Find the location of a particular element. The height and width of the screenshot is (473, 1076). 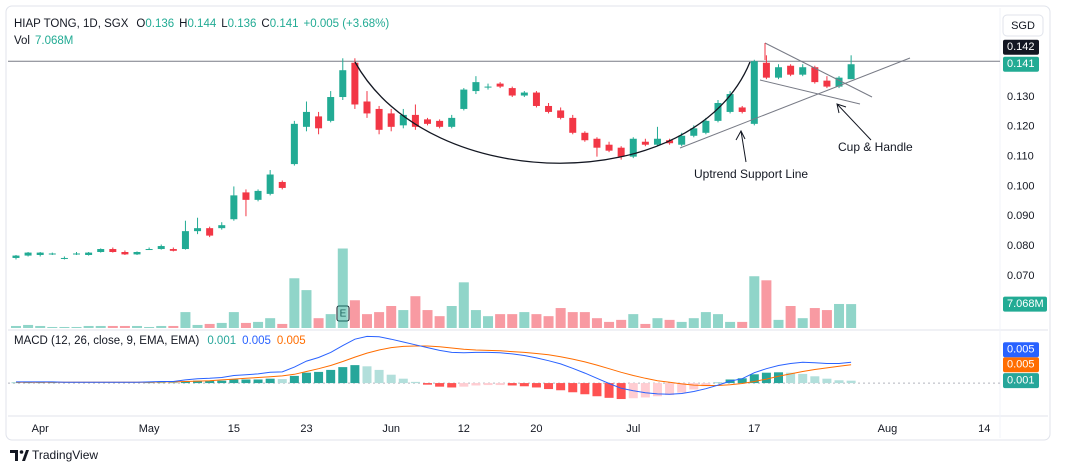

volume-bars is located at coordinates (433, 288).